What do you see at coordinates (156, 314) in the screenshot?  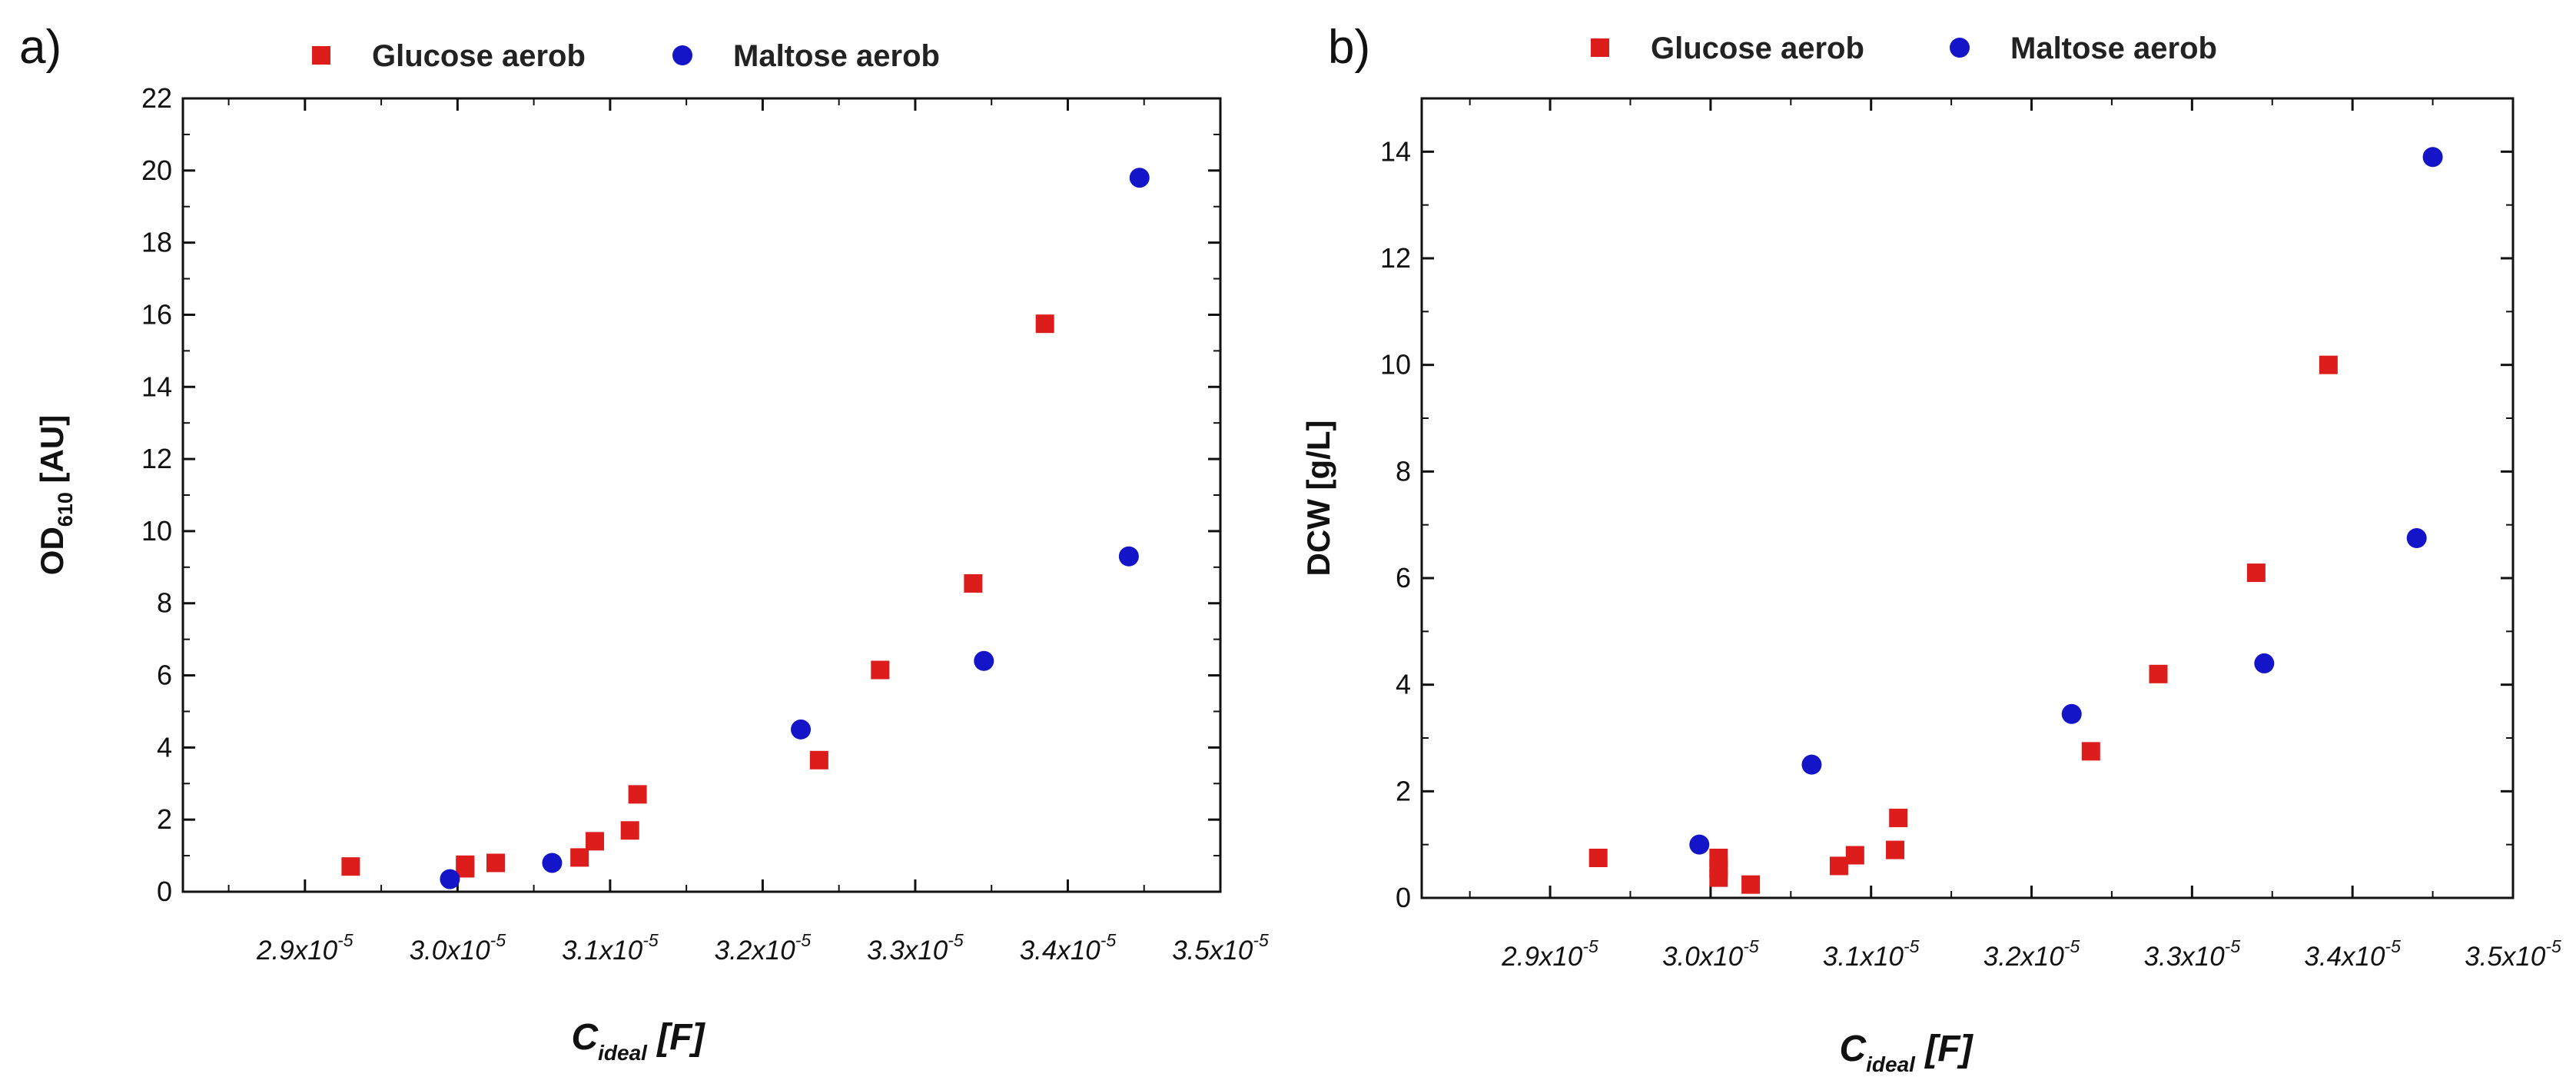 I see `y-tick-label: 16` at bounding box center [156, 314].